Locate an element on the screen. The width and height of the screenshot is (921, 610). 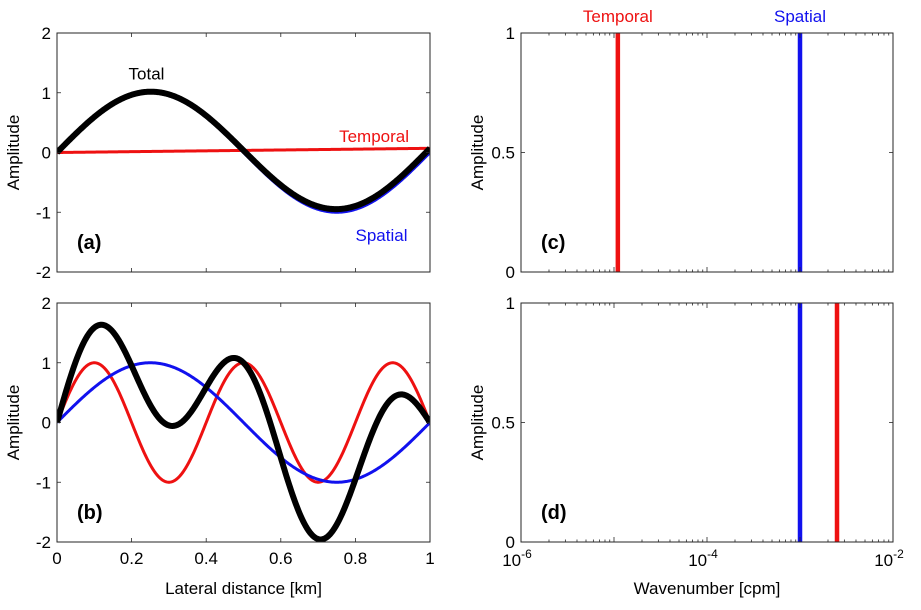
x-tick-label: 0.8 is located at coordinates (356, 558).